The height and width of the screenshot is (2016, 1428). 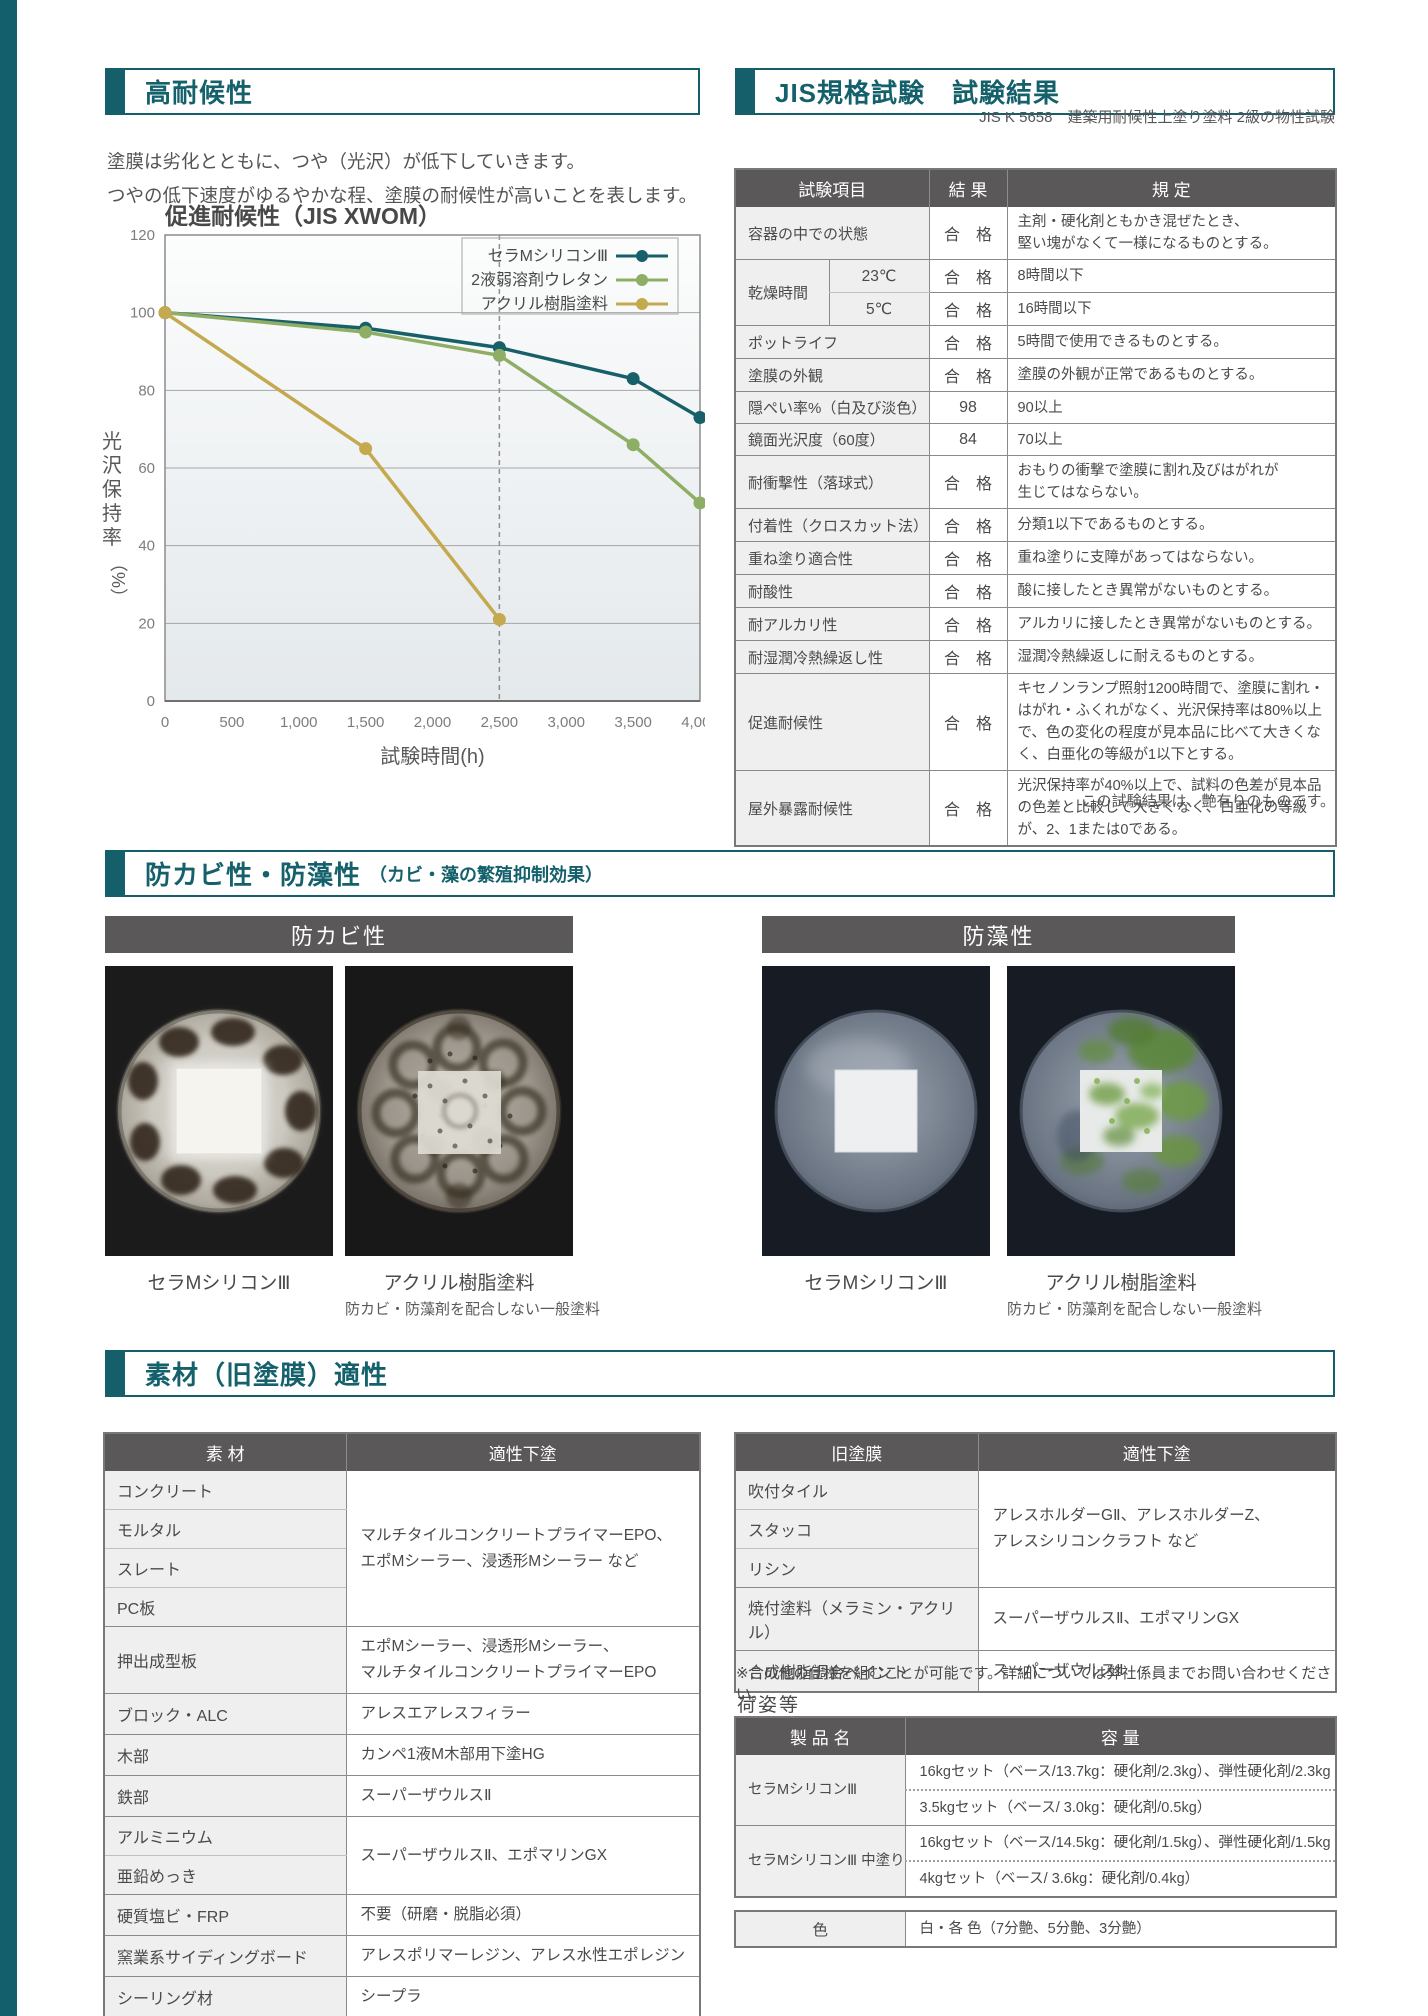 What do you see at coordinates (1121, 1283) in the screenshot?
I see `image-caption: アクリル樹脂塗料` at bounding box center [1121, 1283].